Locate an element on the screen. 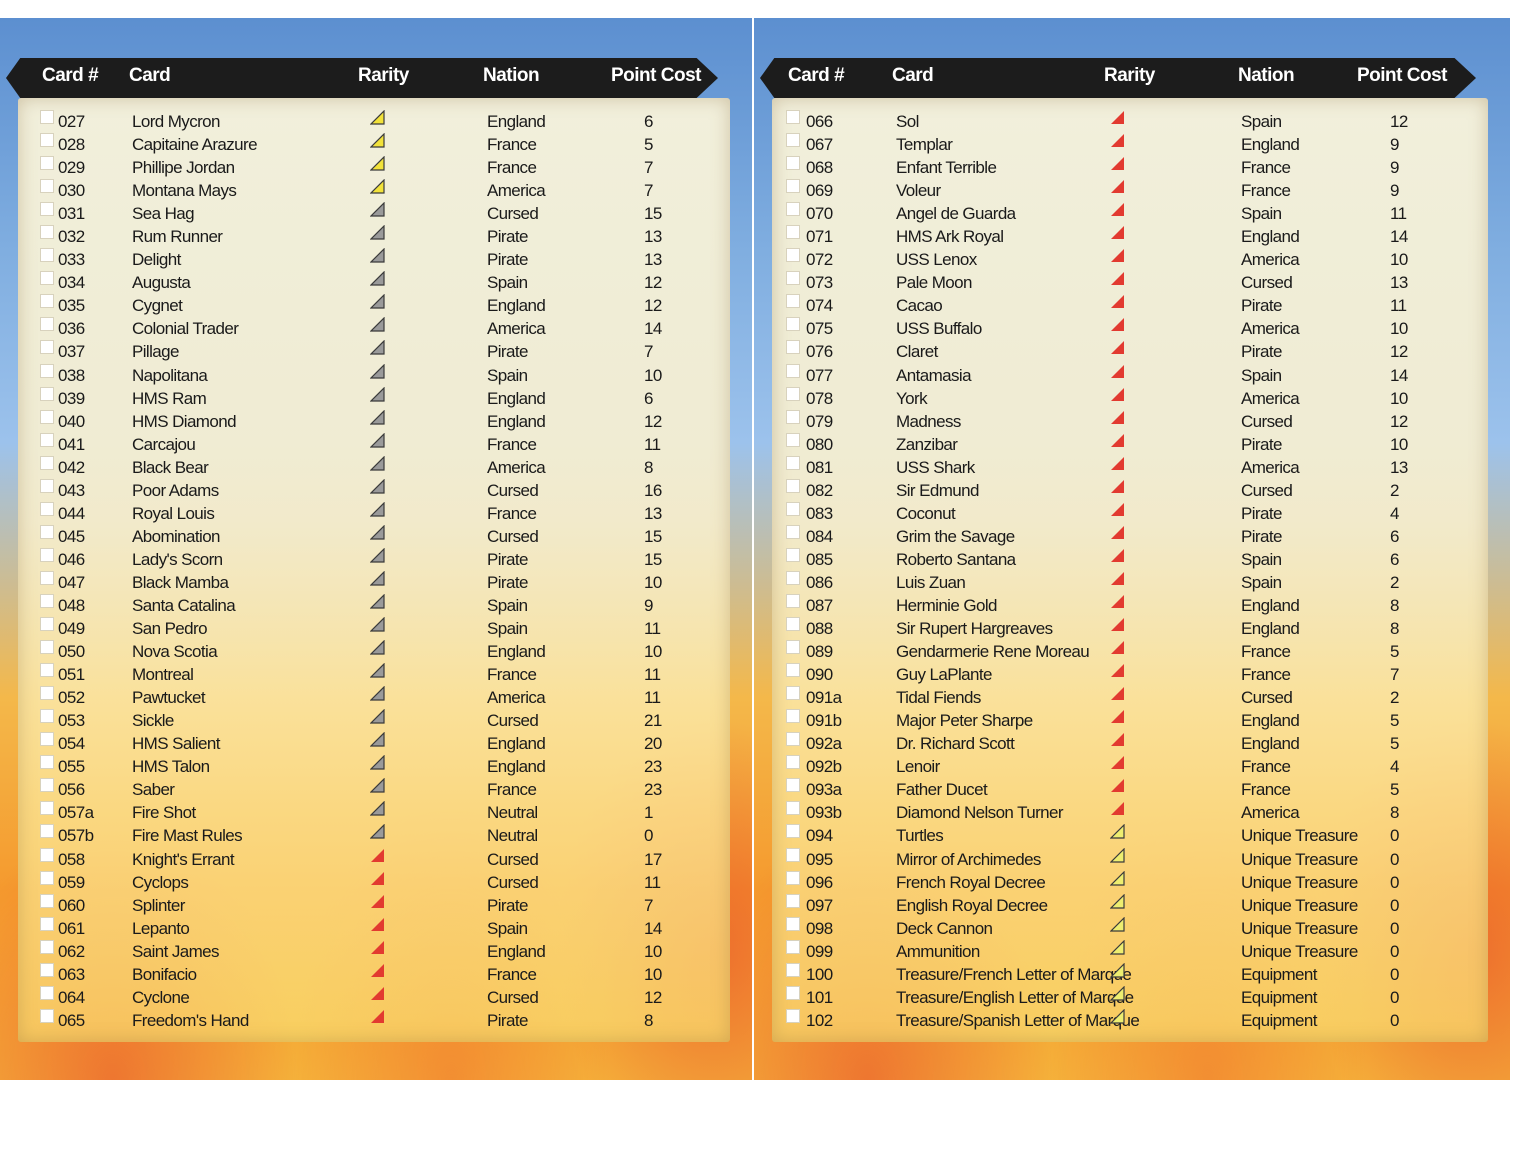  card-name: Claret is located at coordinates (917, 352).